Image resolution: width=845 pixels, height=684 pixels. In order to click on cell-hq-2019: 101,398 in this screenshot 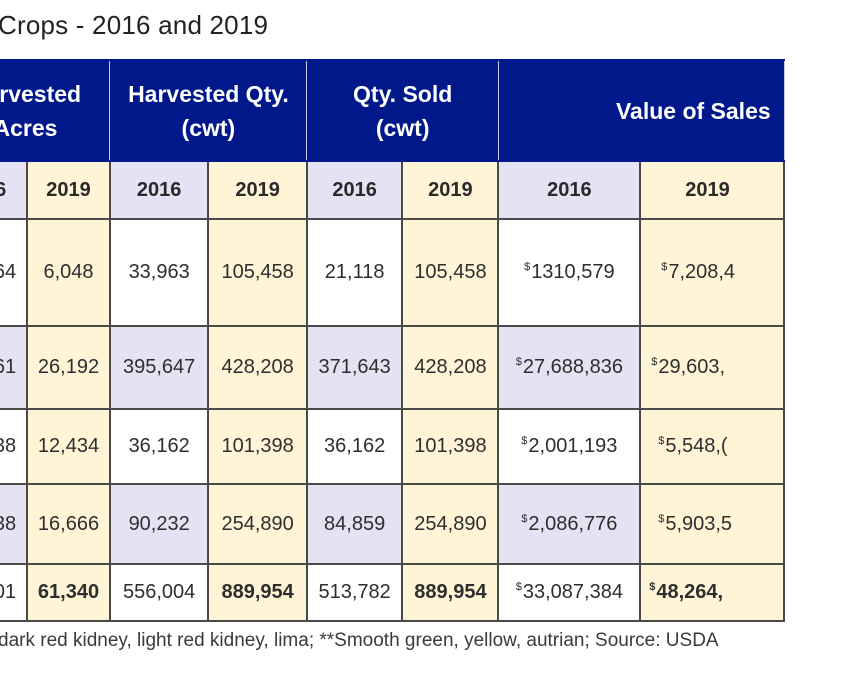, I will do `click(257, 446)`.